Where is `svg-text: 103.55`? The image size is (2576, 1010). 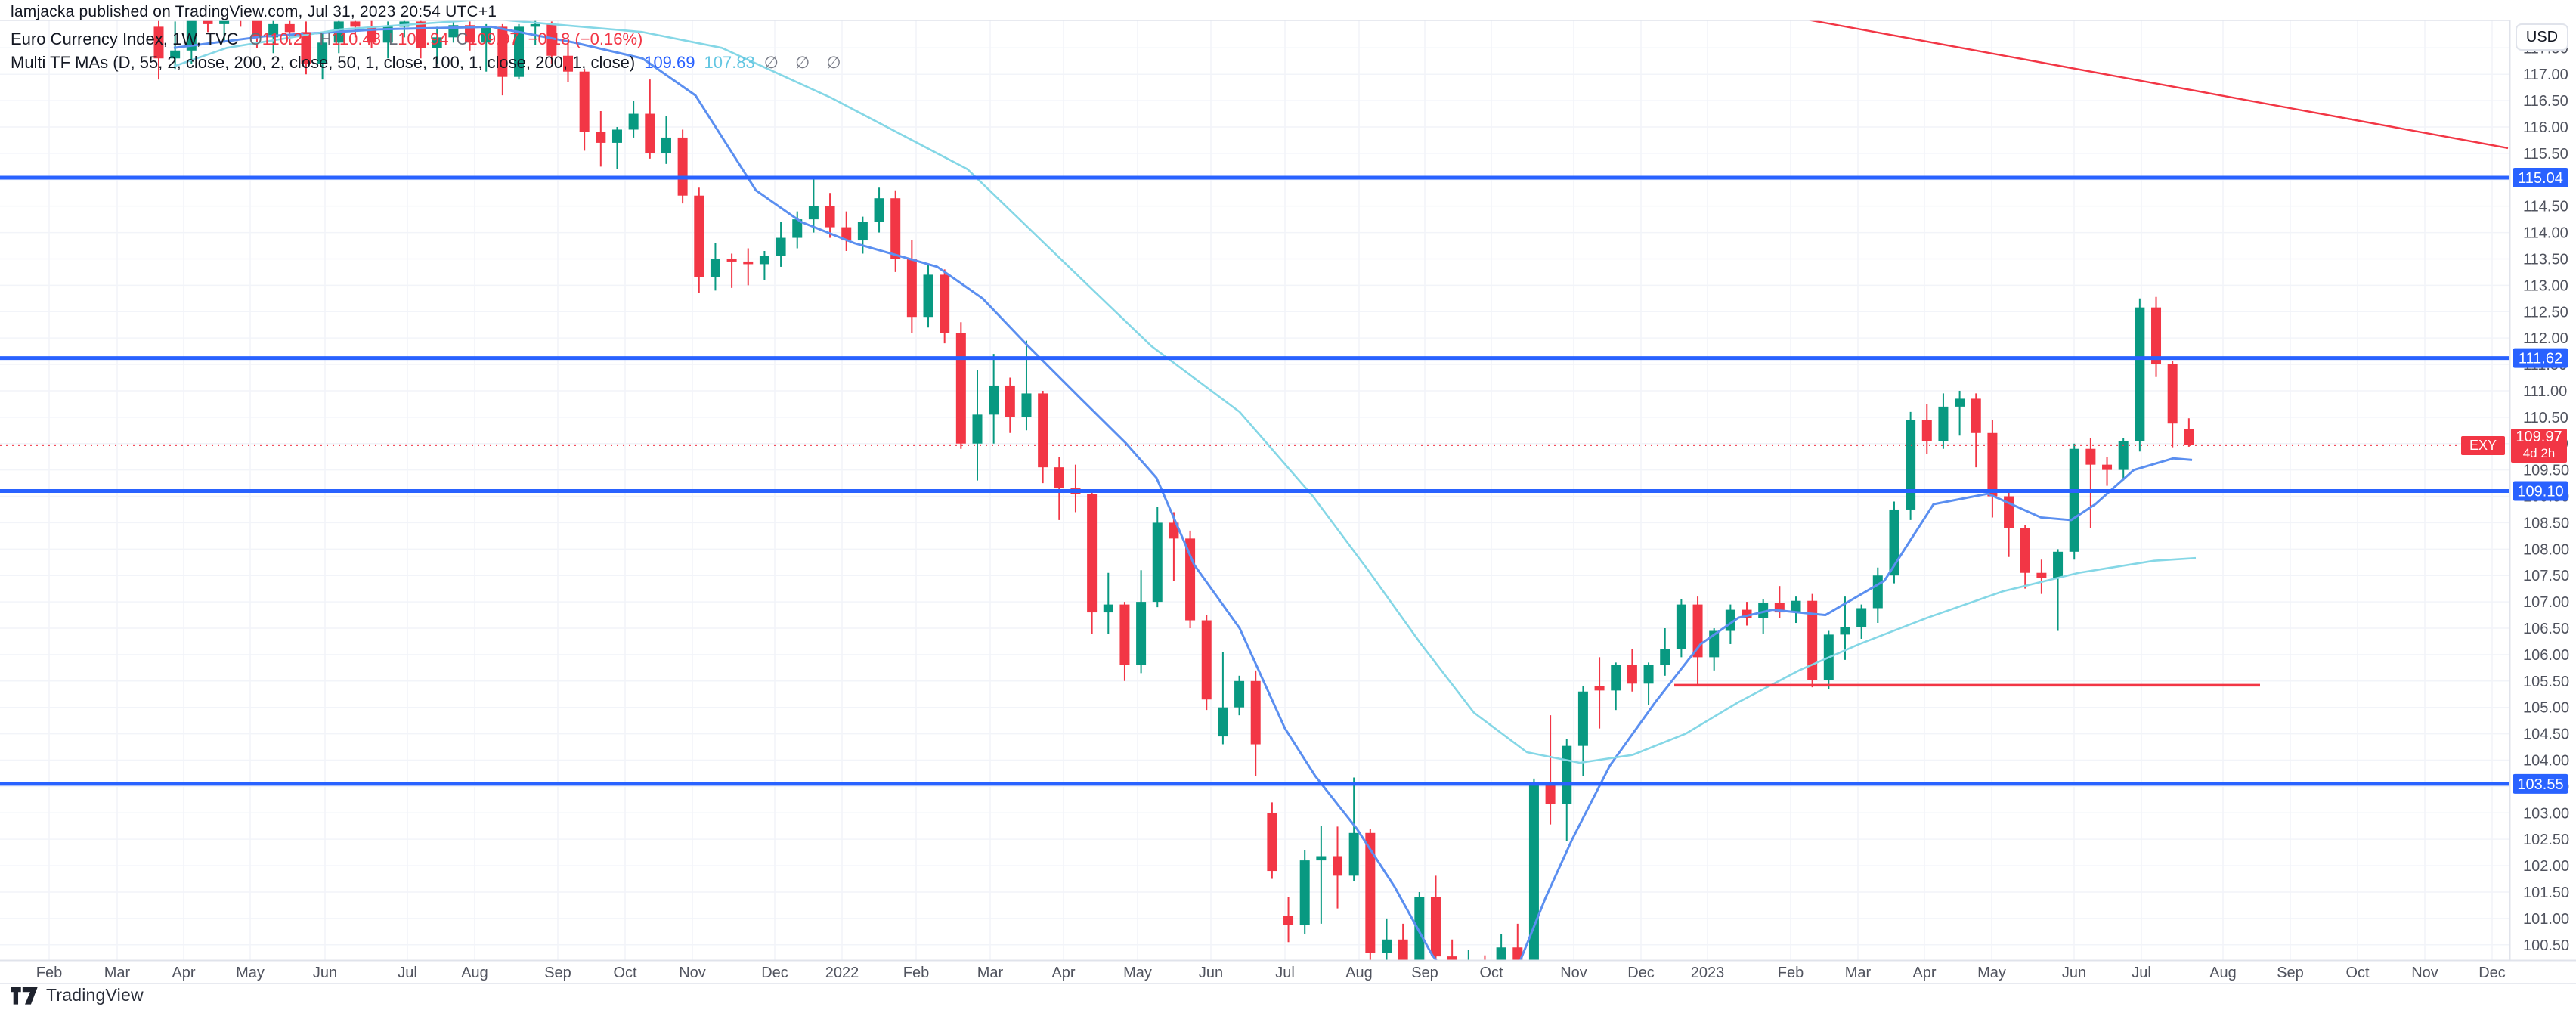
svg-text: 103.55 is located at coordinates (2540, 785).